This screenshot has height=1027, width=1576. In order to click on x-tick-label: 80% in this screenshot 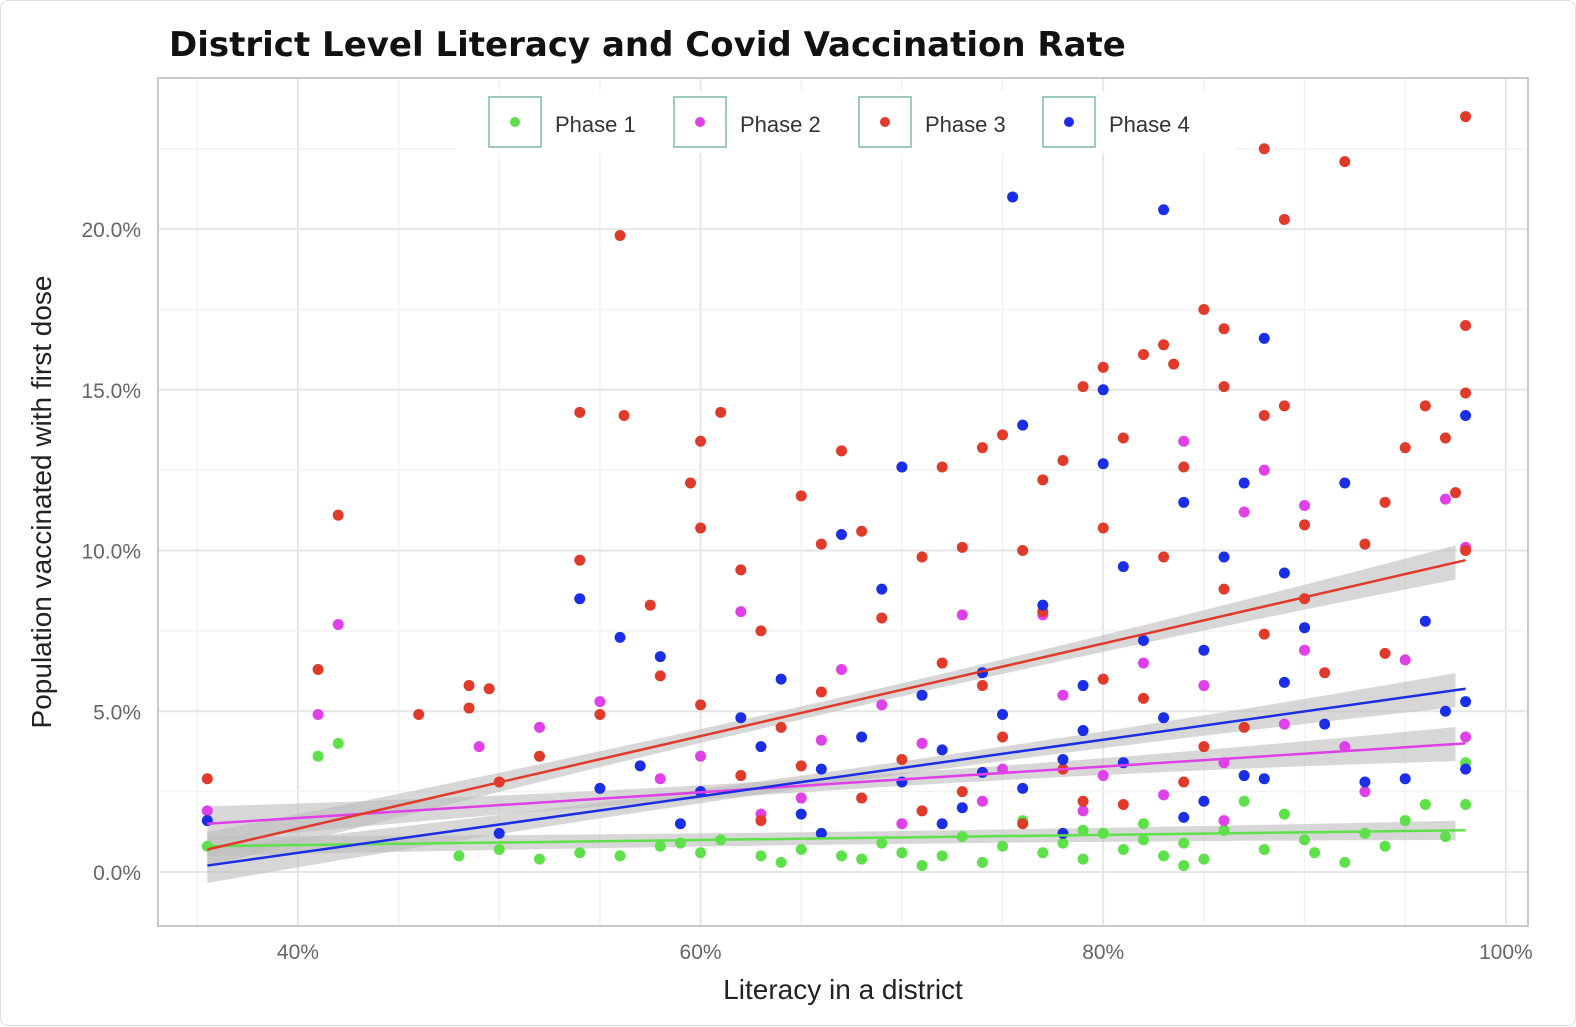, I will do `click(1103, 952)`.